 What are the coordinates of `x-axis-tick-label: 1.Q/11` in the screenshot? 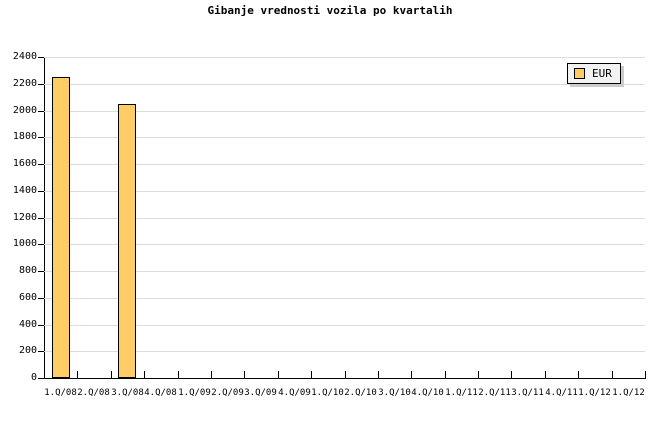 It's located at (461, 393).